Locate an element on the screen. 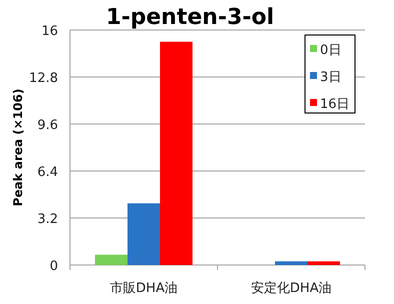 The image size is (394, 304). y-tick-label: 6.4 is located at coordinates (47, 172).